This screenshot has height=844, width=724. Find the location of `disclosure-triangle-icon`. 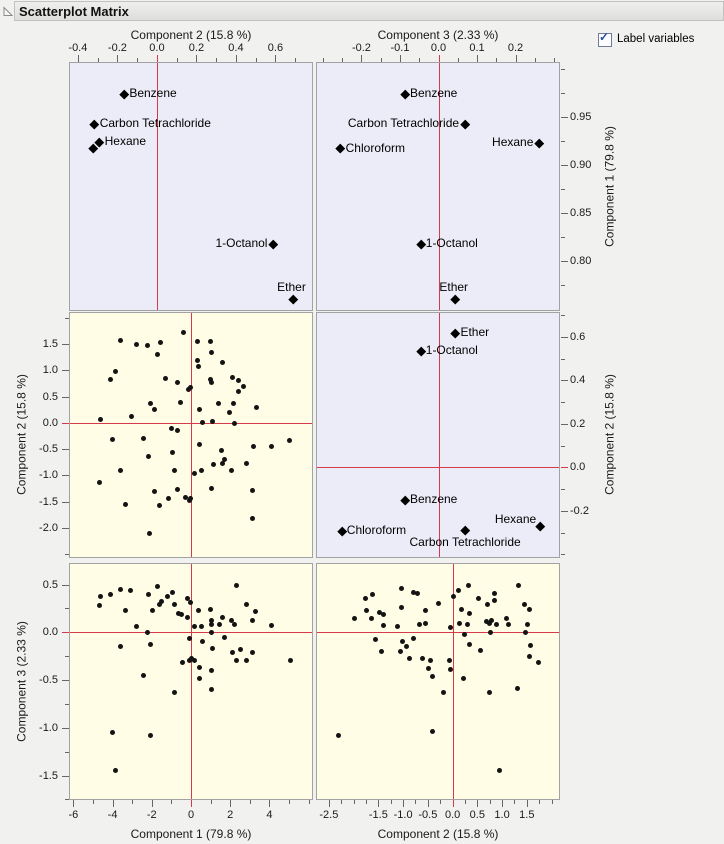

disclosure-triangle-icon is located at coordinates (8, 11).